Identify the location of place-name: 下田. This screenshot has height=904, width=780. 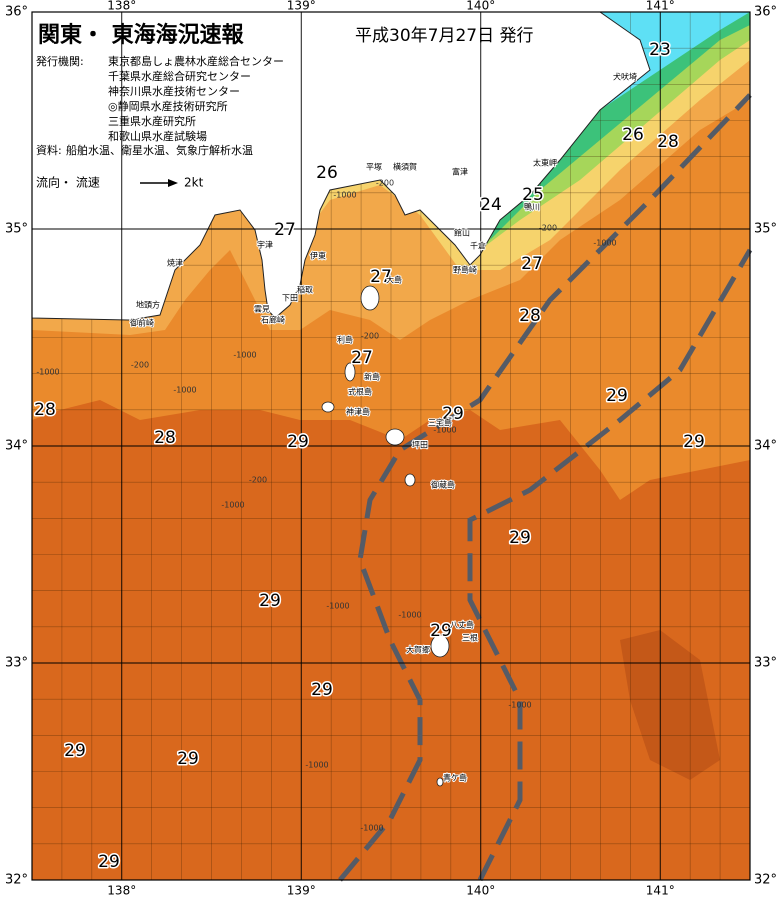
(290, 298).